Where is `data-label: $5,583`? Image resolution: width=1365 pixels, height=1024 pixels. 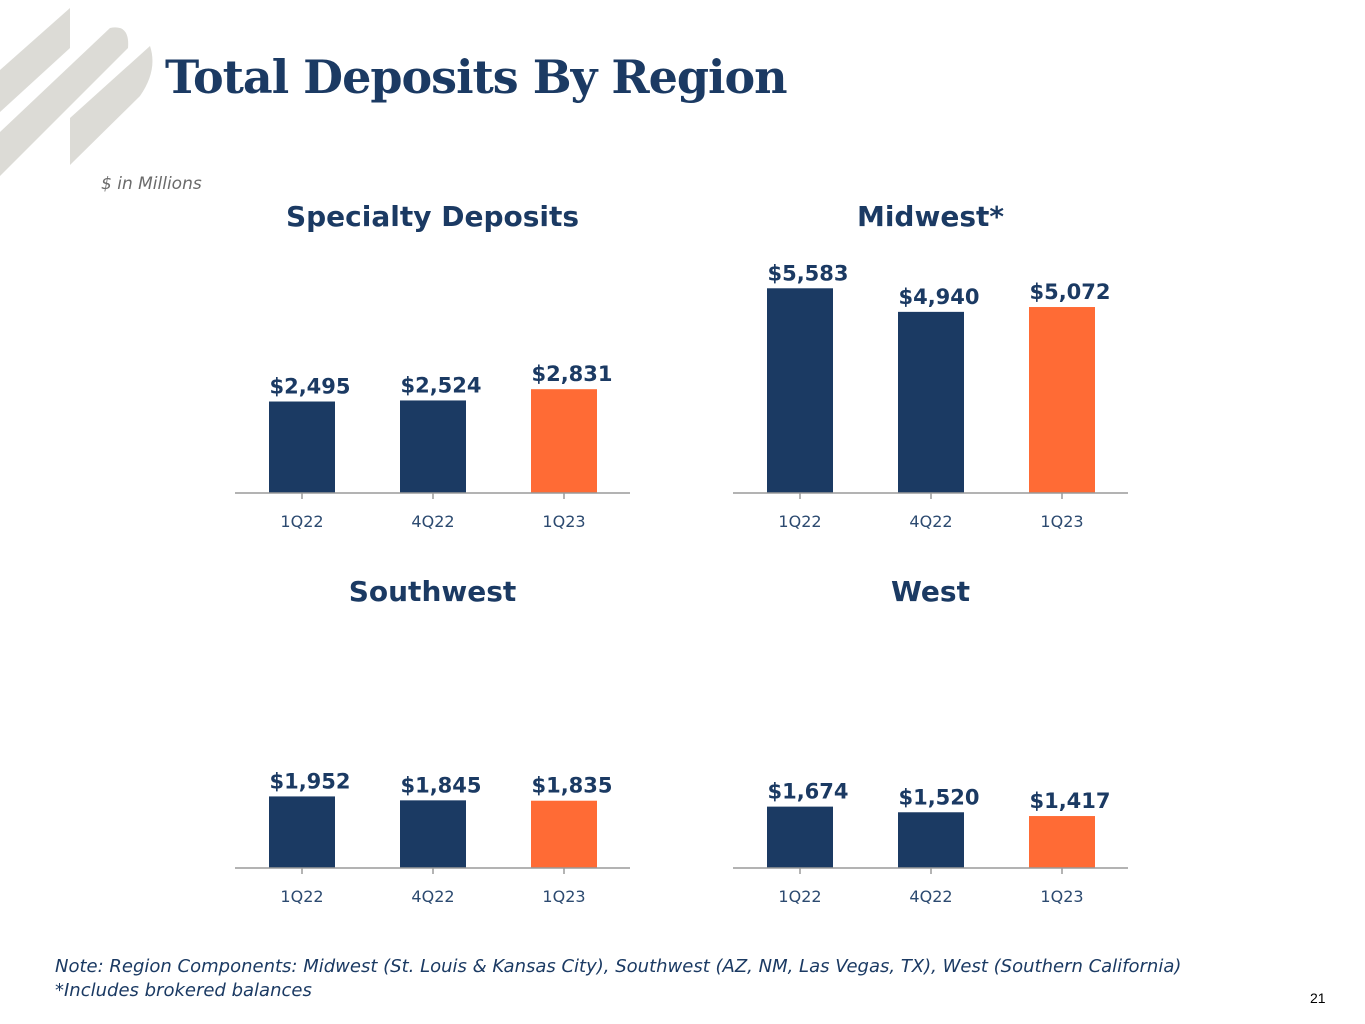
data-label: $5,583 is located at coordinates (807, 273).